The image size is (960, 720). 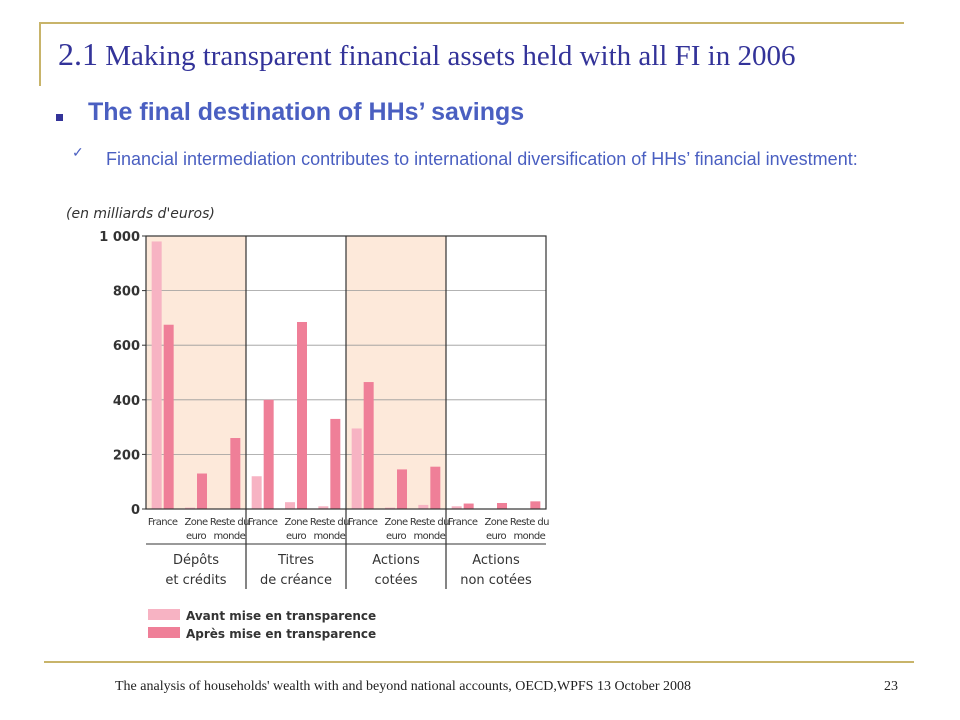 What do you see at coordinates (140, 214) in the screenshot?
I see `unit-label: (en milliards d'euros)` at bounding box center [140, 214].